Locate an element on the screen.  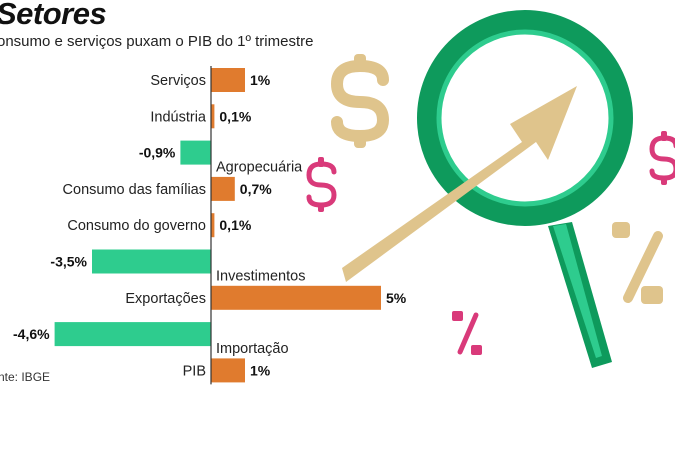
source-note: nte: IBGE is located at coordinates (25, 377).